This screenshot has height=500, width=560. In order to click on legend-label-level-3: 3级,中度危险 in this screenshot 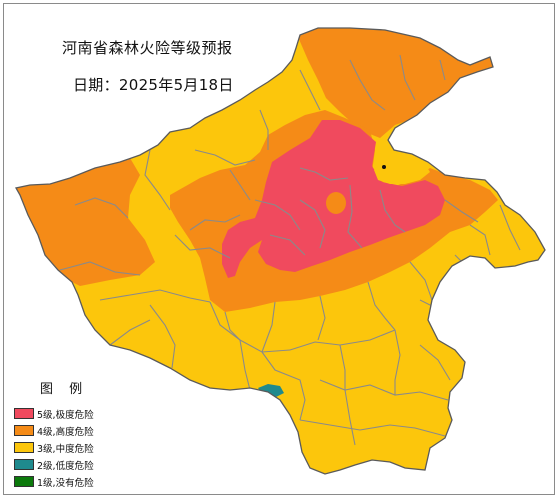, I will do `click(65, 449)`.